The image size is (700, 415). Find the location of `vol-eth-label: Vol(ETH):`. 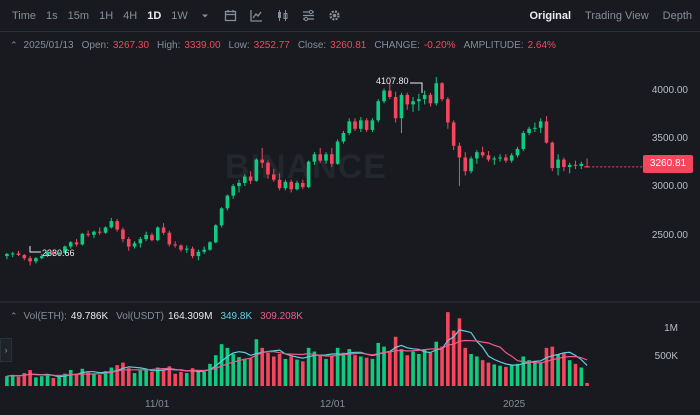

vol-eth-label: Vol(ETH): is located at coordinates (45, 316).